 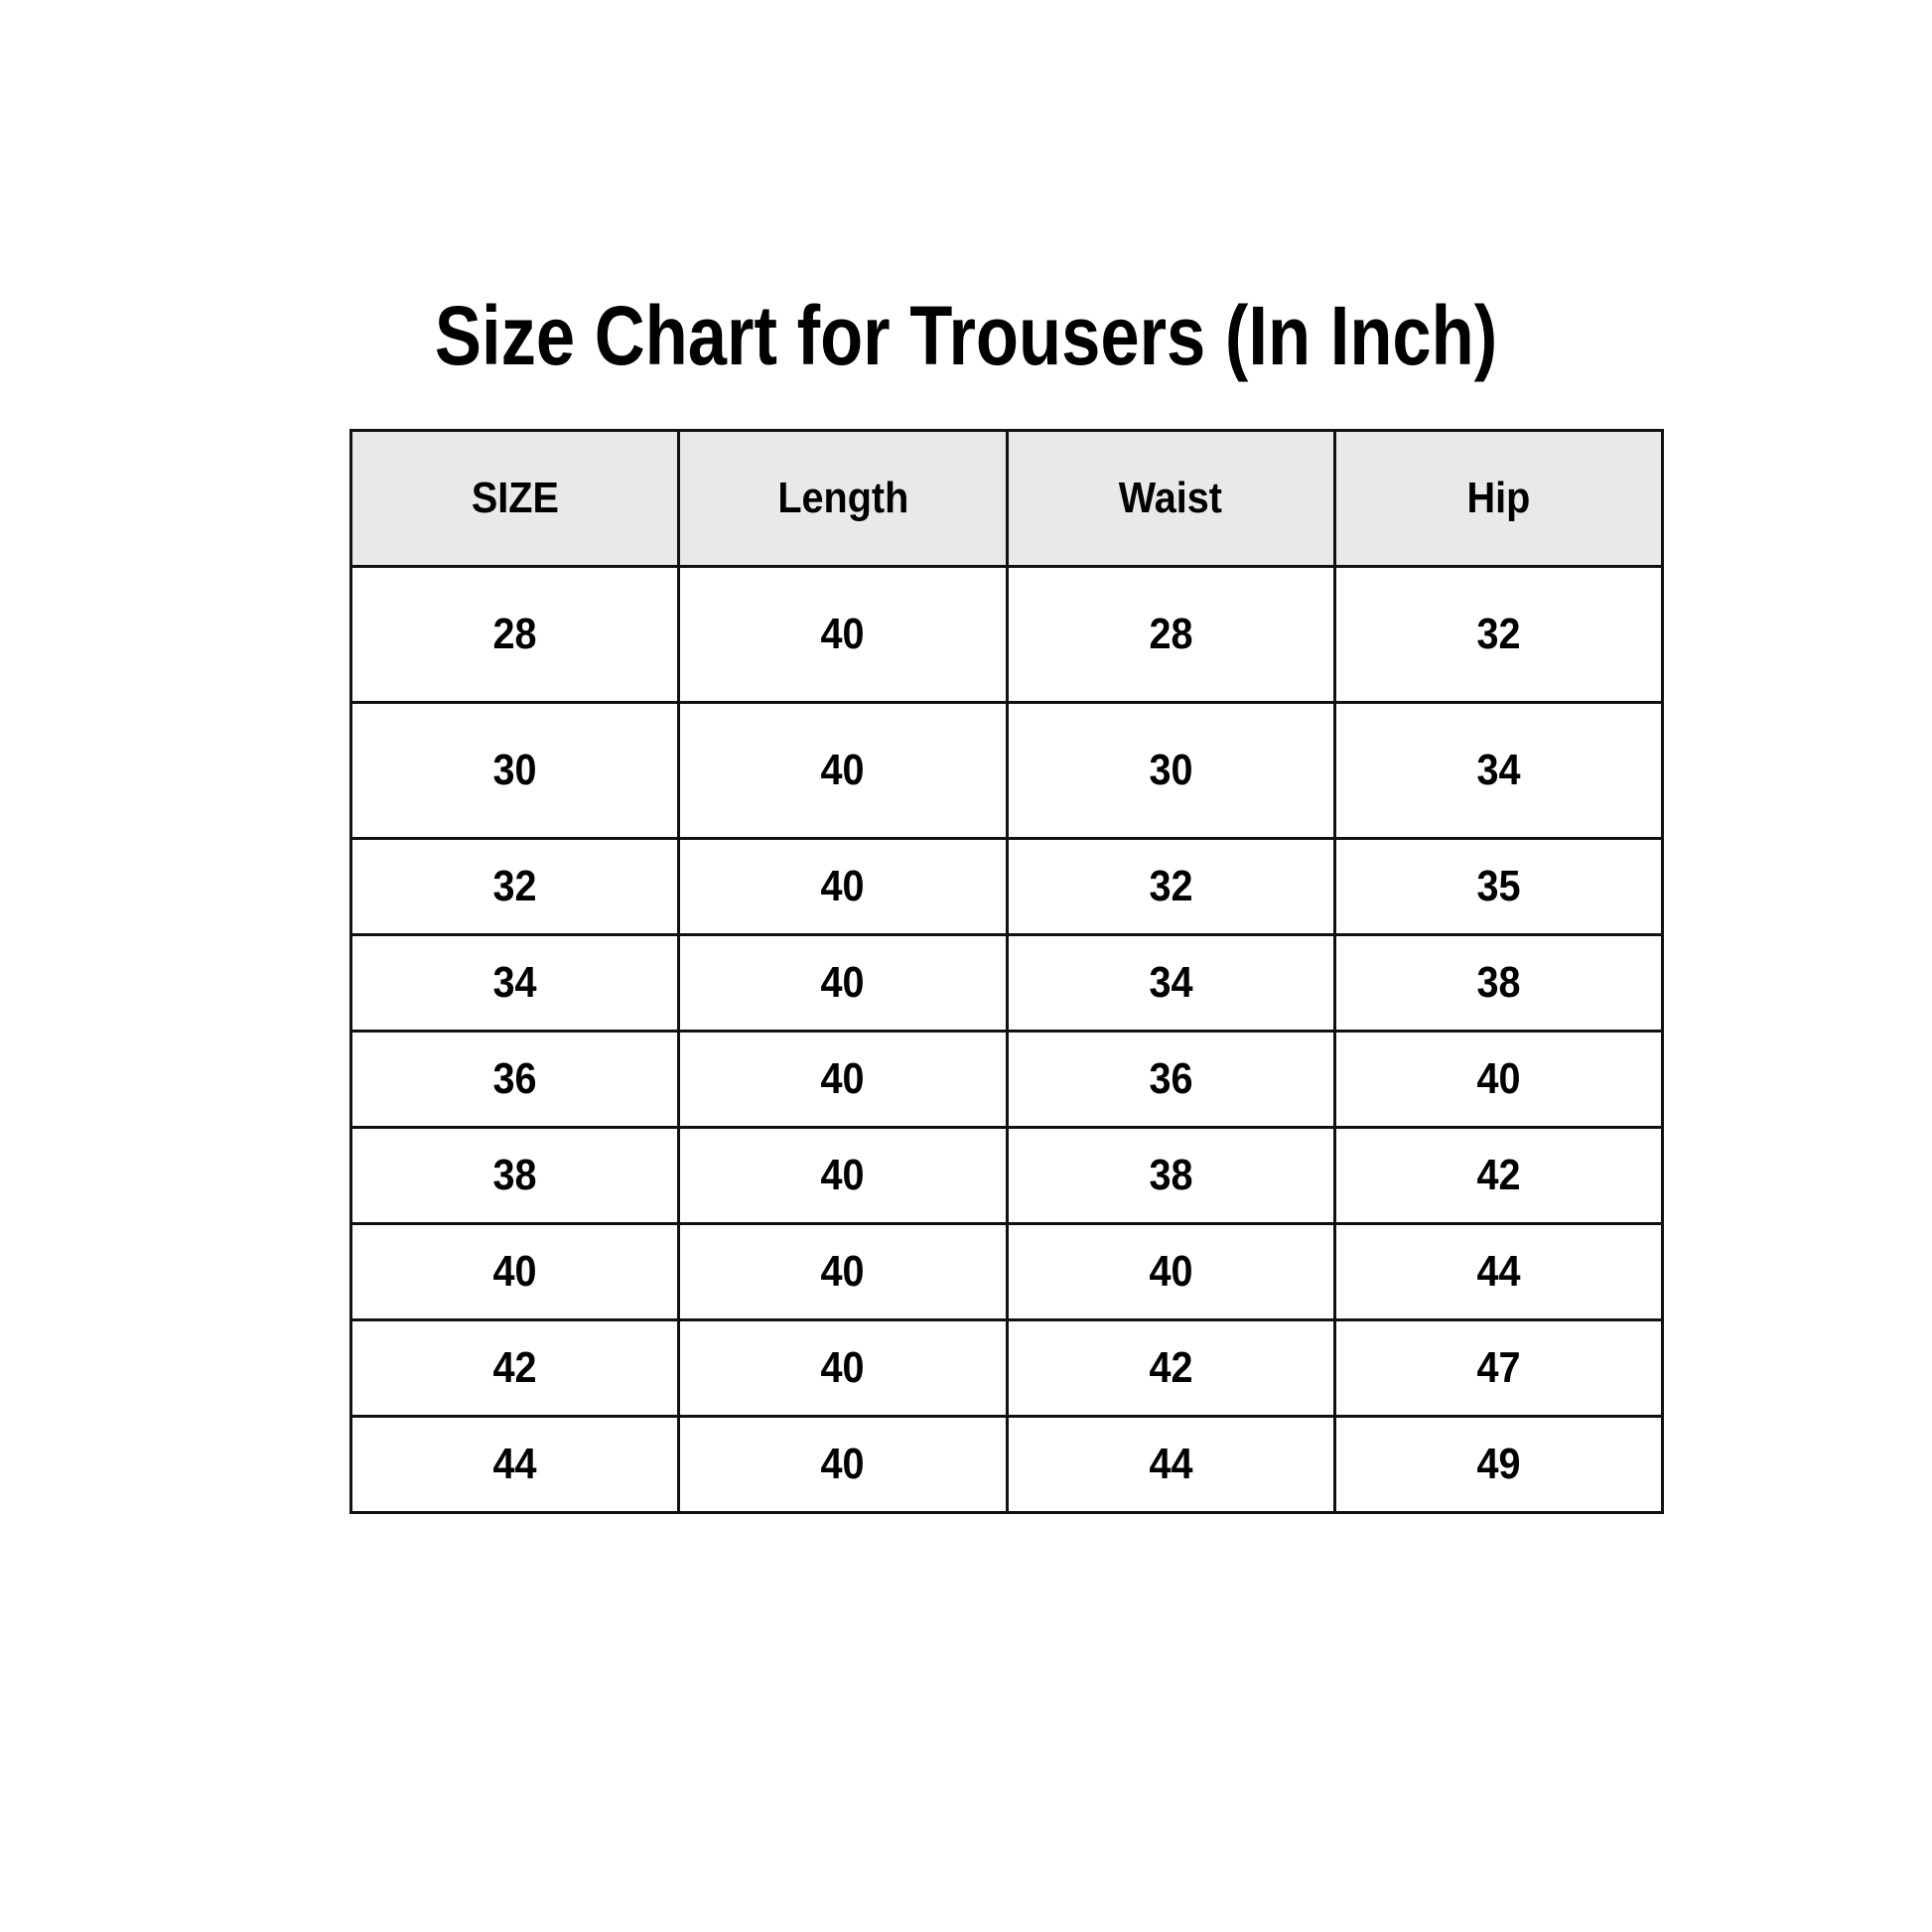 I want to click on table-row: 28 40 28 32, so click(x=1007, y=634).